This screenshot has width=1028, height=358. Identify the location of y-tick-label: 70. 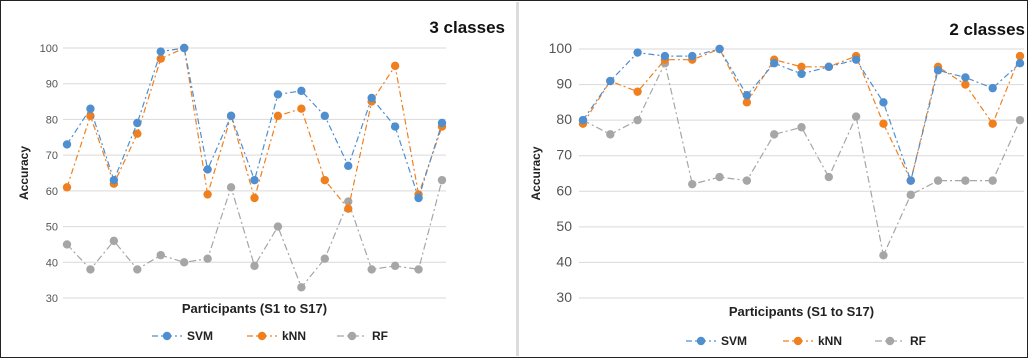
(564, 155).